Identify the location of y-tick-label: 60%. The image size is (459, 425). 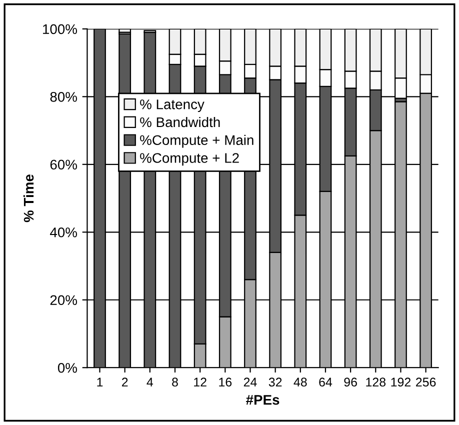
(63, 165).